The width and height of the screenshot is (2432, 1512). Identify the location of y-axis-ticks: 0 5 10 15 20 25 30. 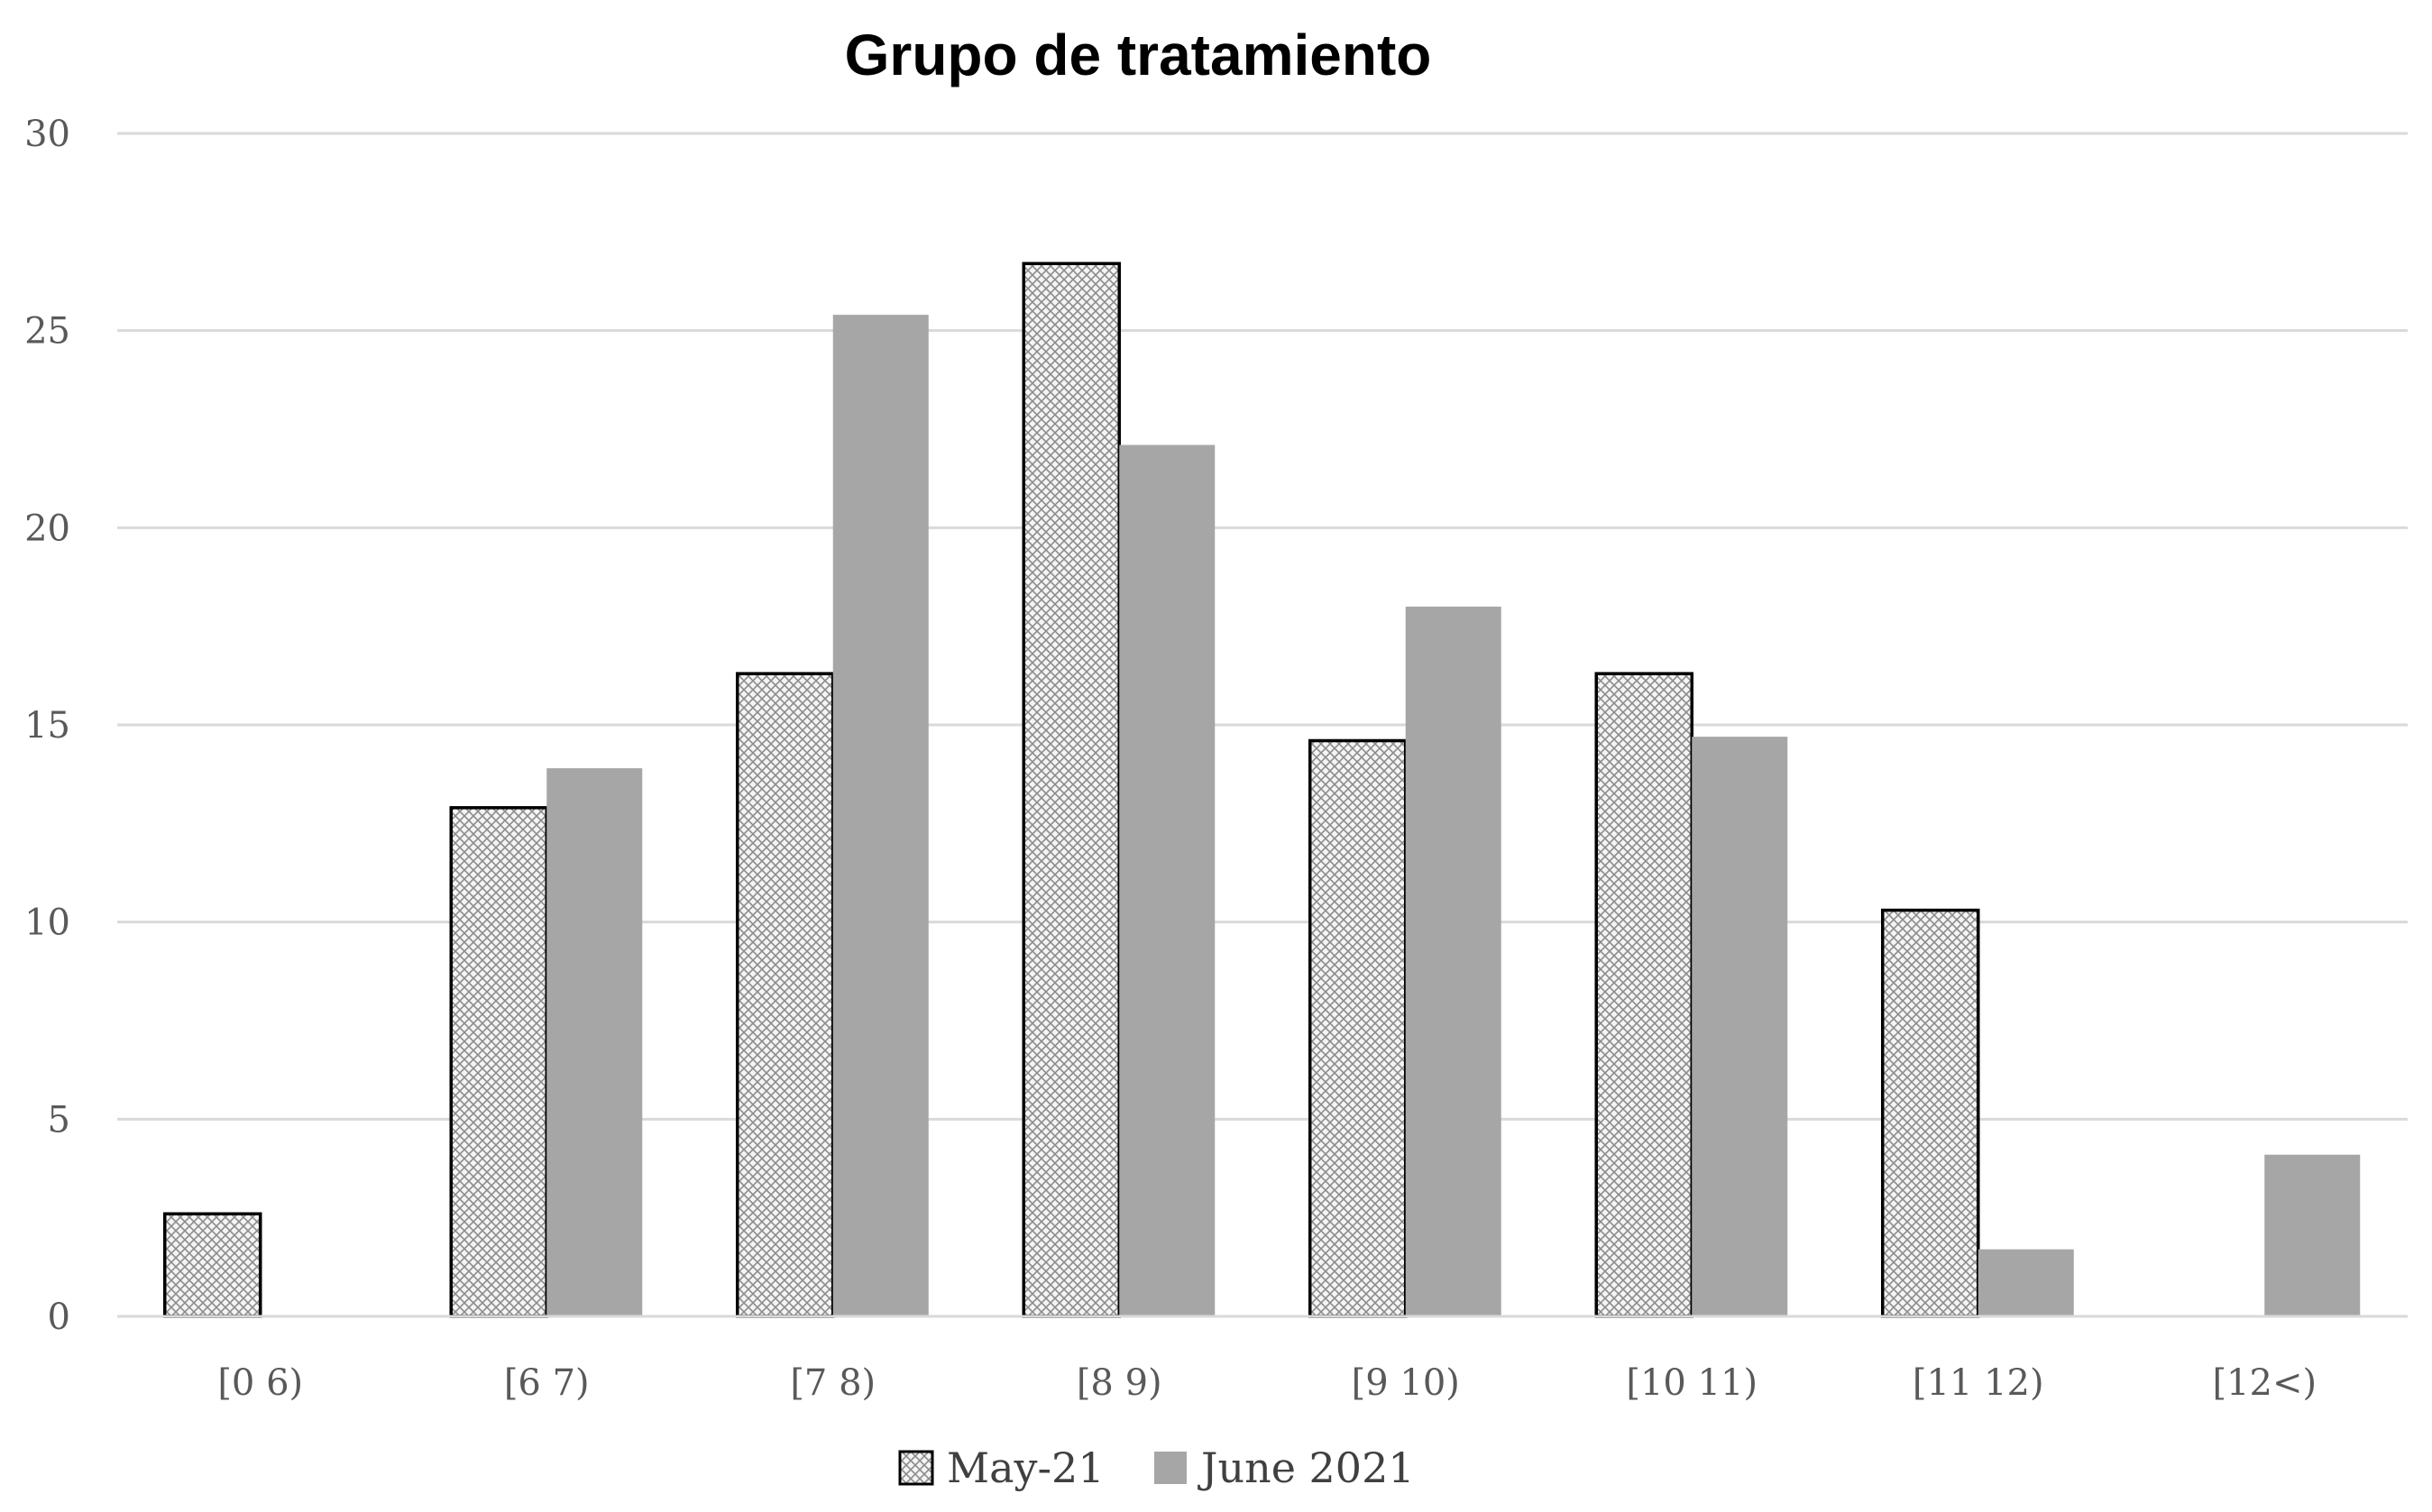
(47, 726).